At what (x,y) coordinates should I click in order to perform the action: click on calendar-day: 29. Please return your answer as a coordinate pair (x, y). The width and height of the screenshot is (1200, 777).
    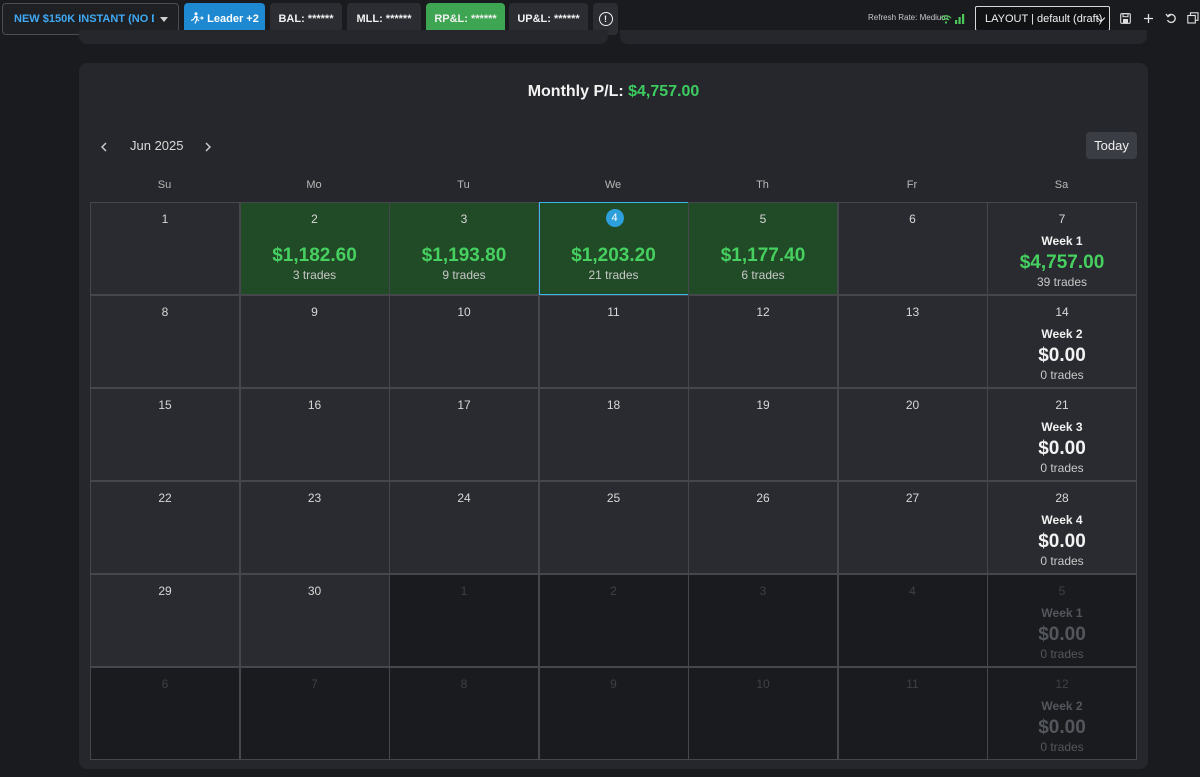
    Looking at the image, I should click on (165, 620).